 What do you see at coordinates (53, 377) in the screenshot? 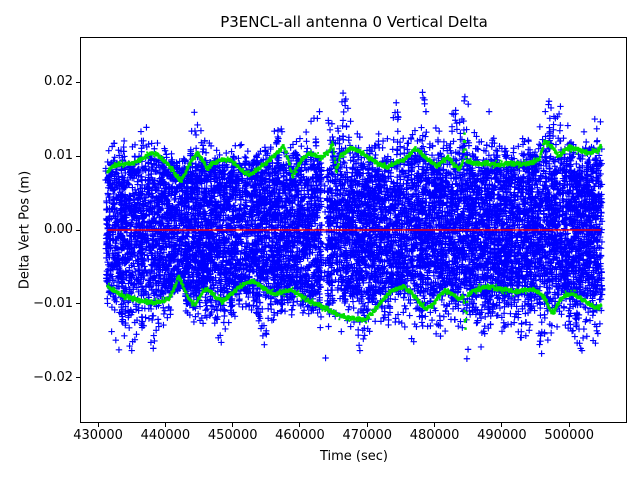
I see `y-tick-label: −0.02` at bounding box center [53, 377].